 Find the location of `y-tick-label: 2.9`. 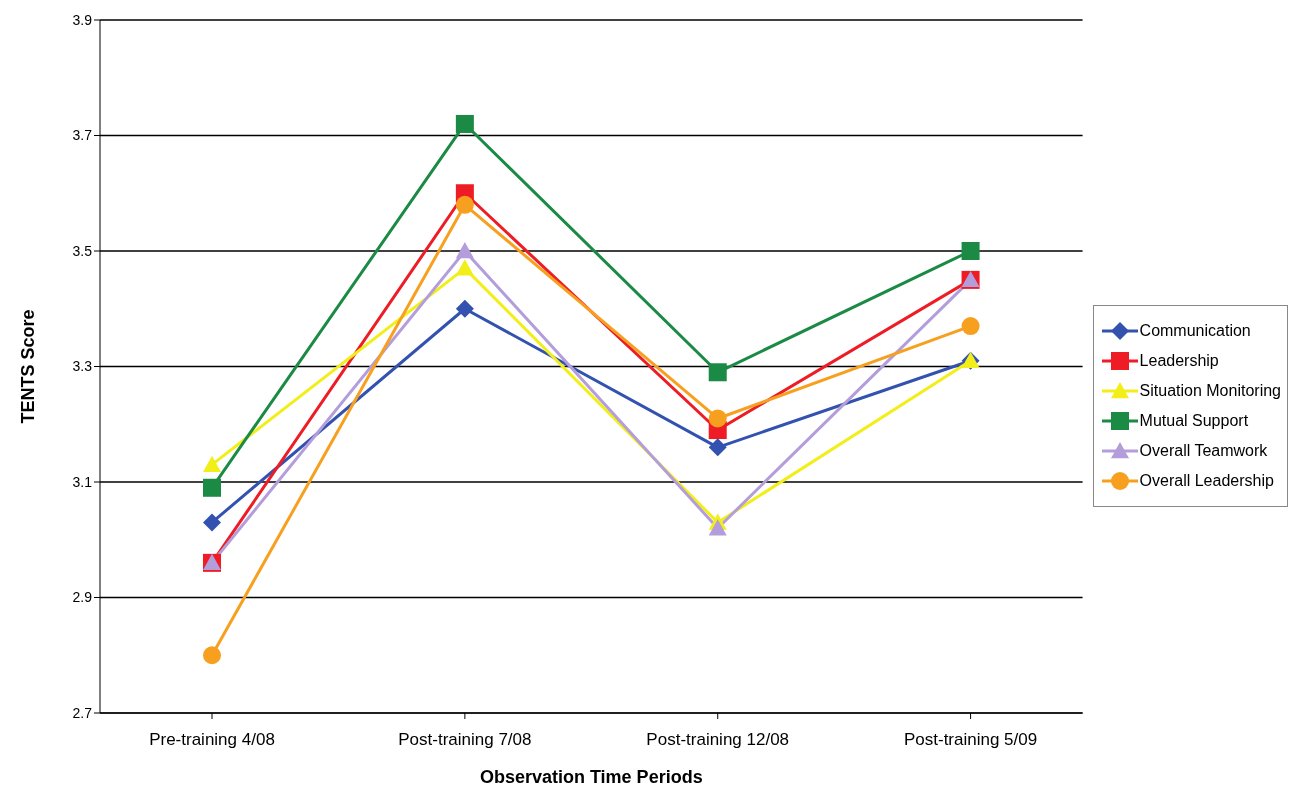

y-tick-label: 2.9 is located at coordinates (82, 597).